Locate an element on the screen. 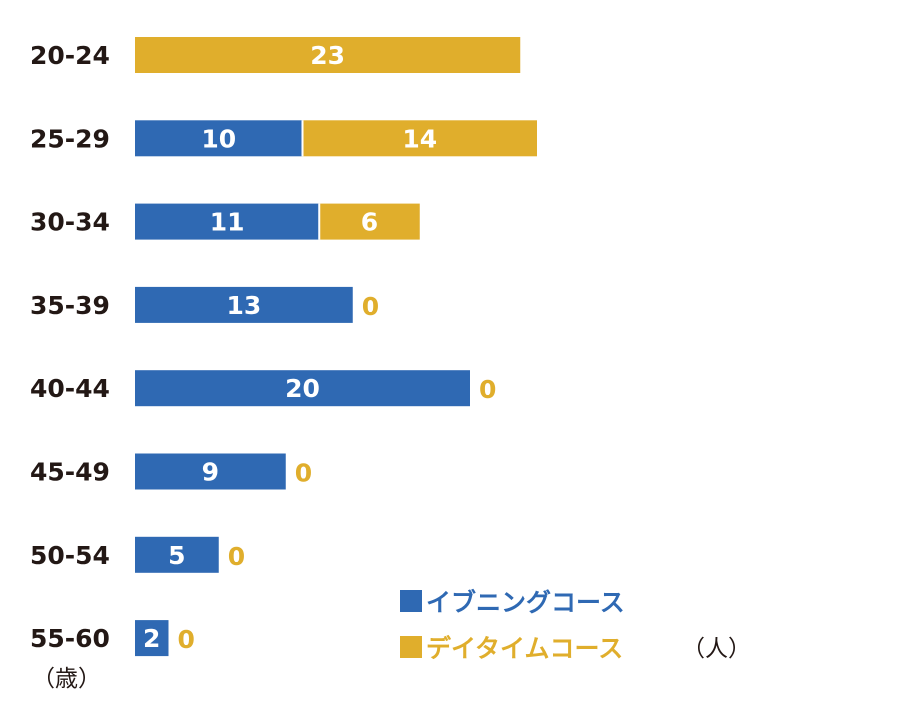 Image resolution: width=913 pixels, height=724 pixels. bar-value-daytime-25-29: 14 is located at coordinates (419, 138).